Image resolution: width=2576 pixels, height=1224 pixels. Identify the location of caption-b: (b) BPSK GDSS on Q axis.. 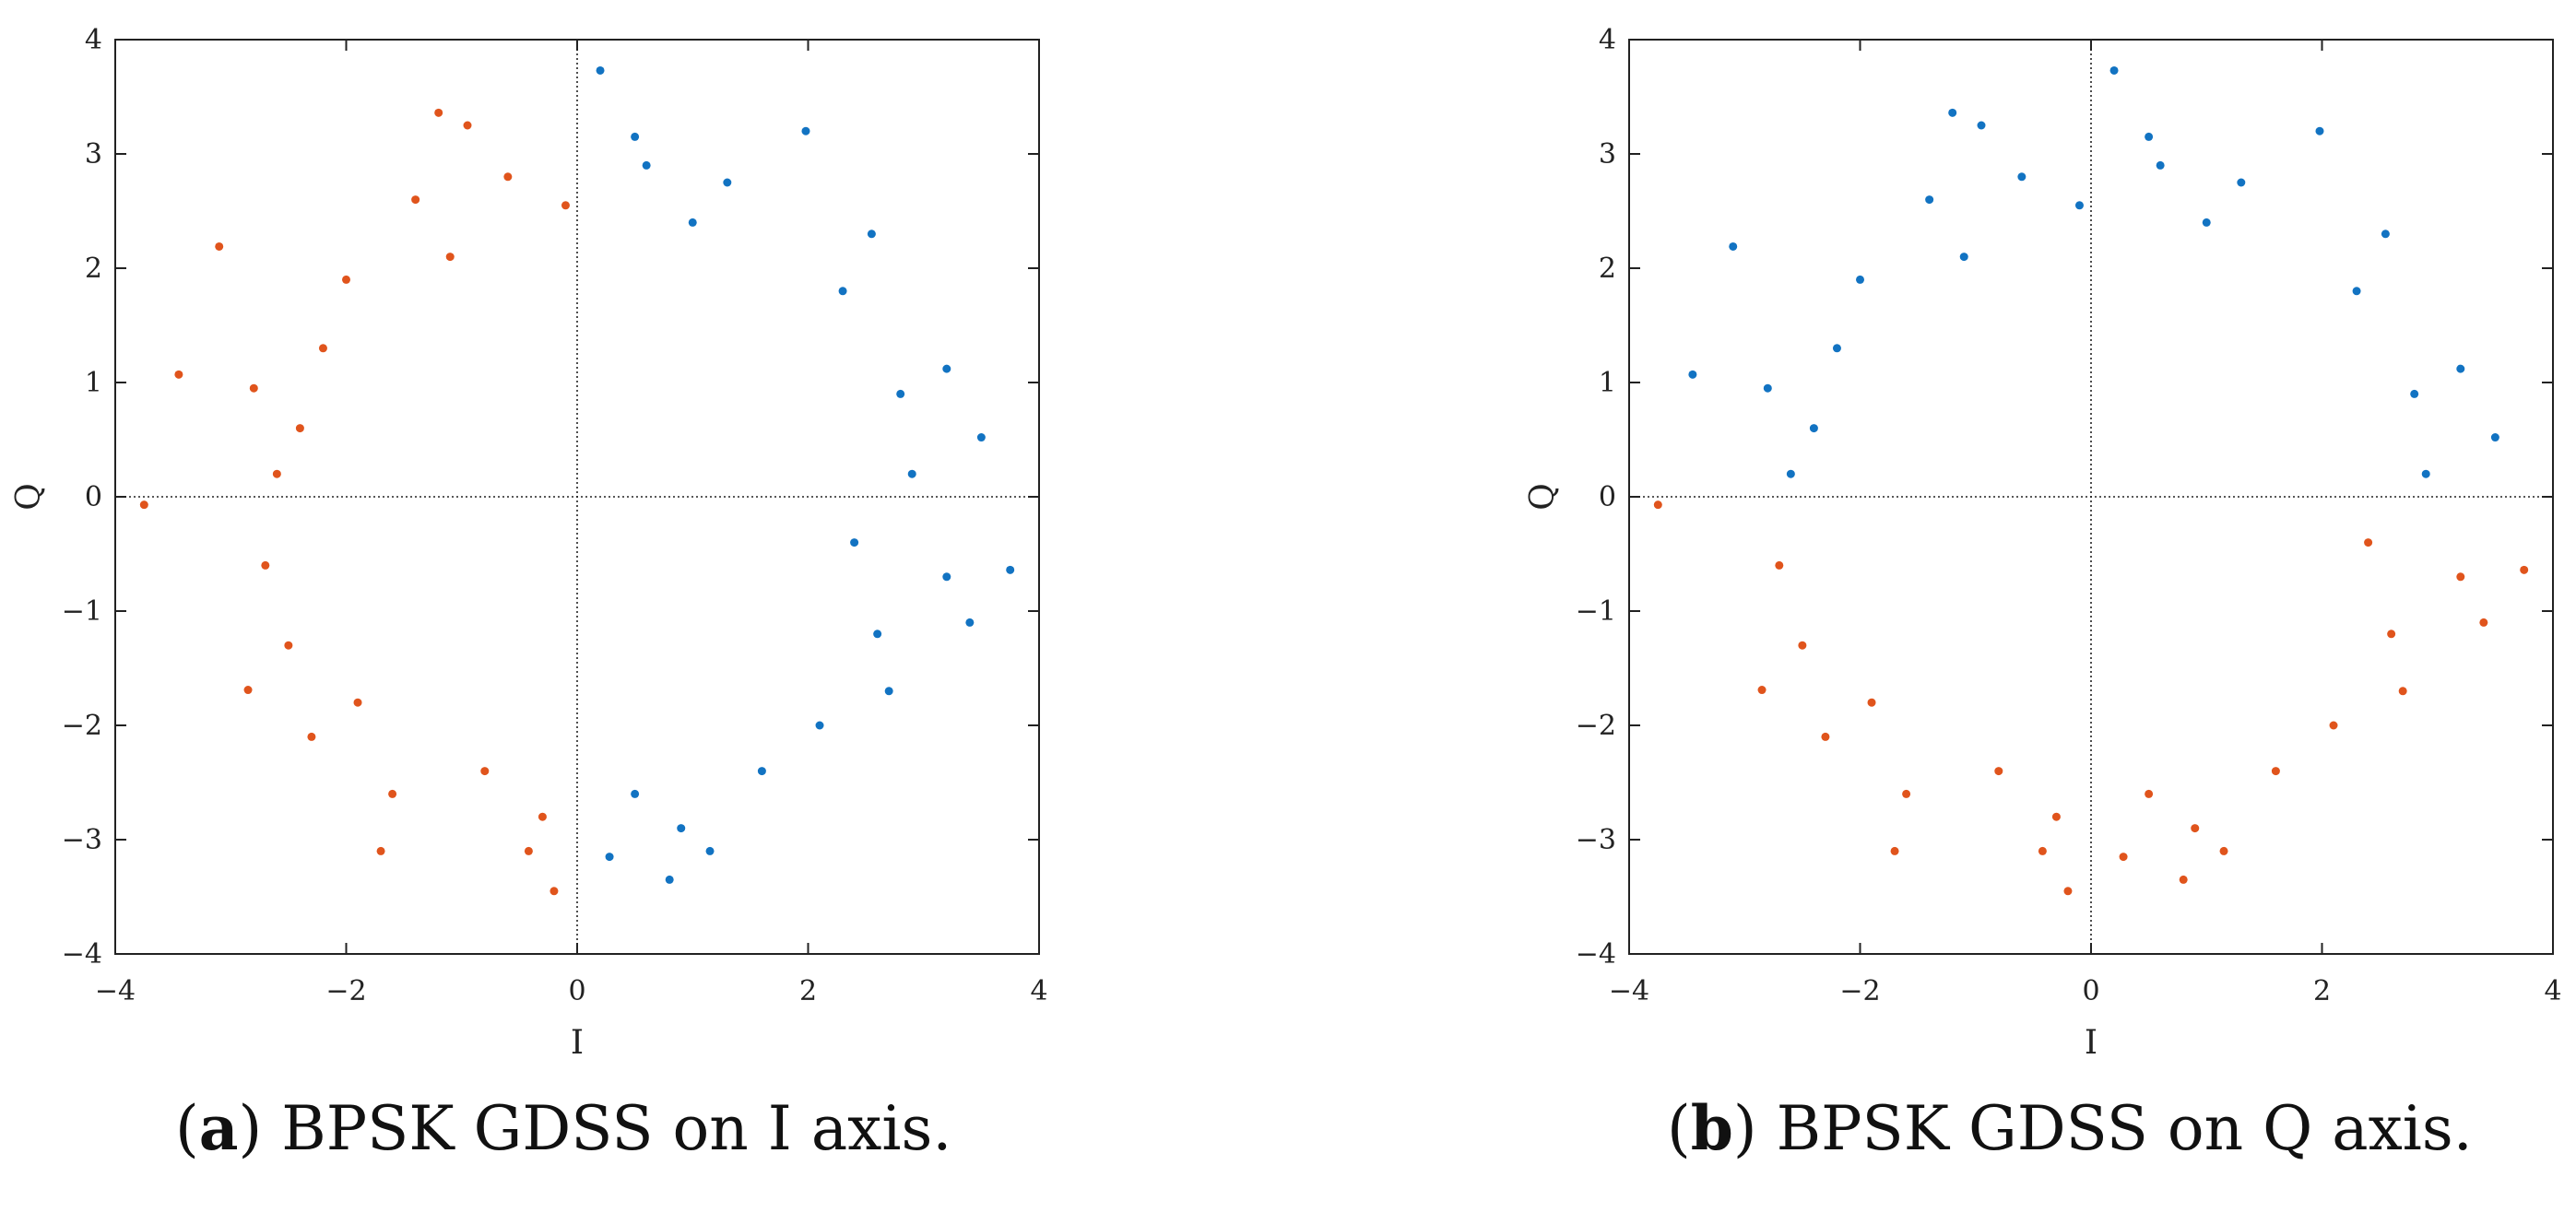
(2070, 1128).